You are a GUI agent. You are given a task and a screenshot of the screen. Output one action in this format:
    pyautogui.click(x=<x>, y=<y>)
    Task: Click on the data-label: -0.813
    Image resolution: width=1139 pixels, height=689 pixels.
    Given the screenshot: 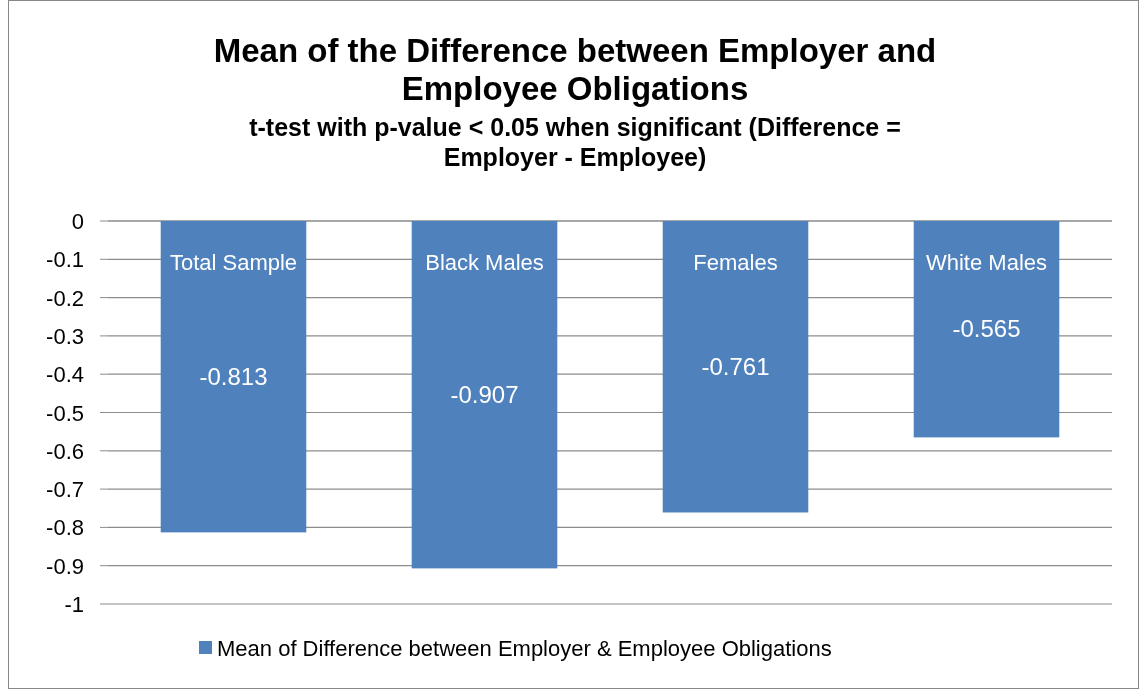 What is the action you would take?
    pyautogui.click(x=233, y=376)
    